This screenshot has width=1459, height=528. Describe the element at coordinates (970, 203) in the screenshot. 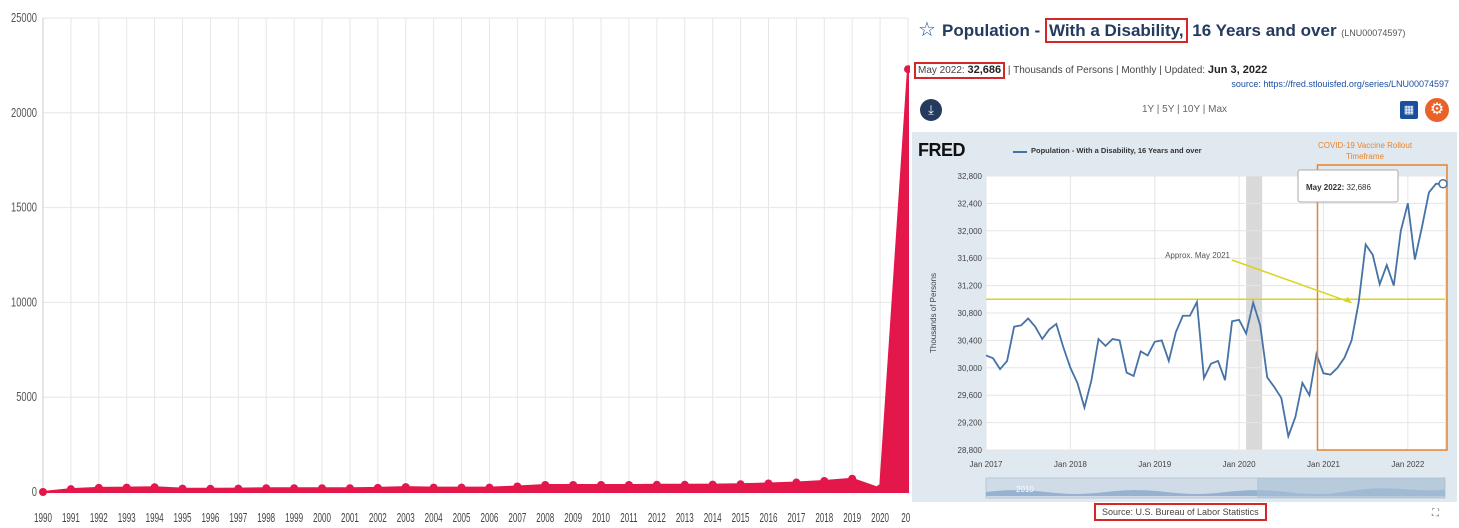

I see `y-tick-label: 32,400` at that location.